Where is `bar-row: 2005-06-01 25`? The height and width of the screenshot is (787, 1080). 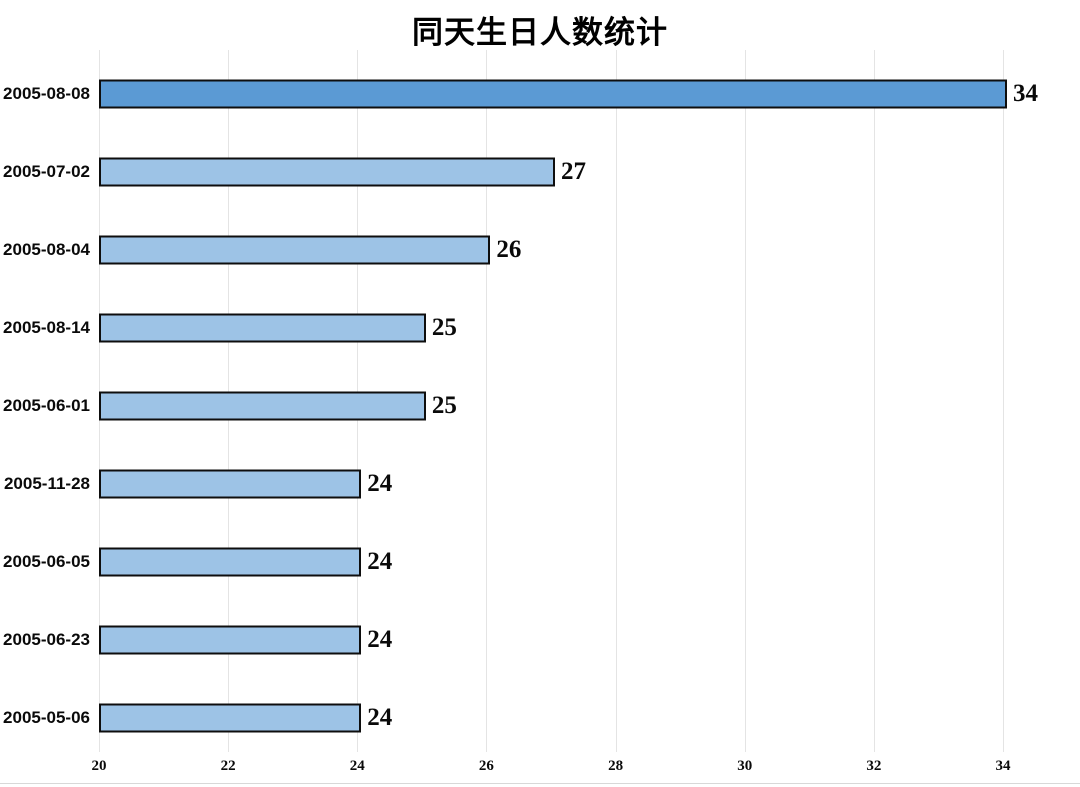
bar-row: 2005-06-01 25 is located at coordinates (503, 406).